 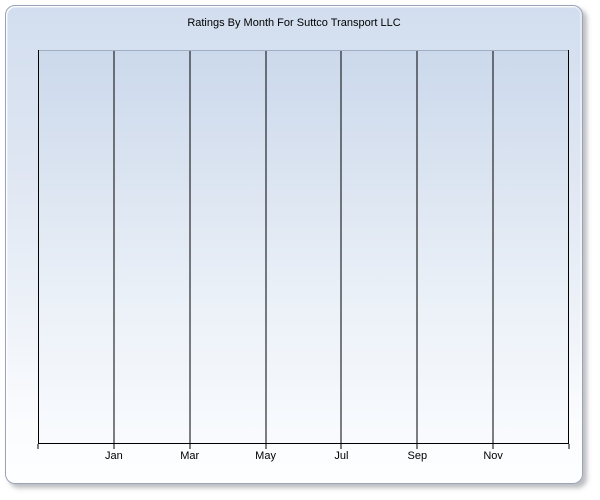 I want to click on x-axis-labels: Jan Mar May Jul Sep Nov, so click(x=303, y=456).